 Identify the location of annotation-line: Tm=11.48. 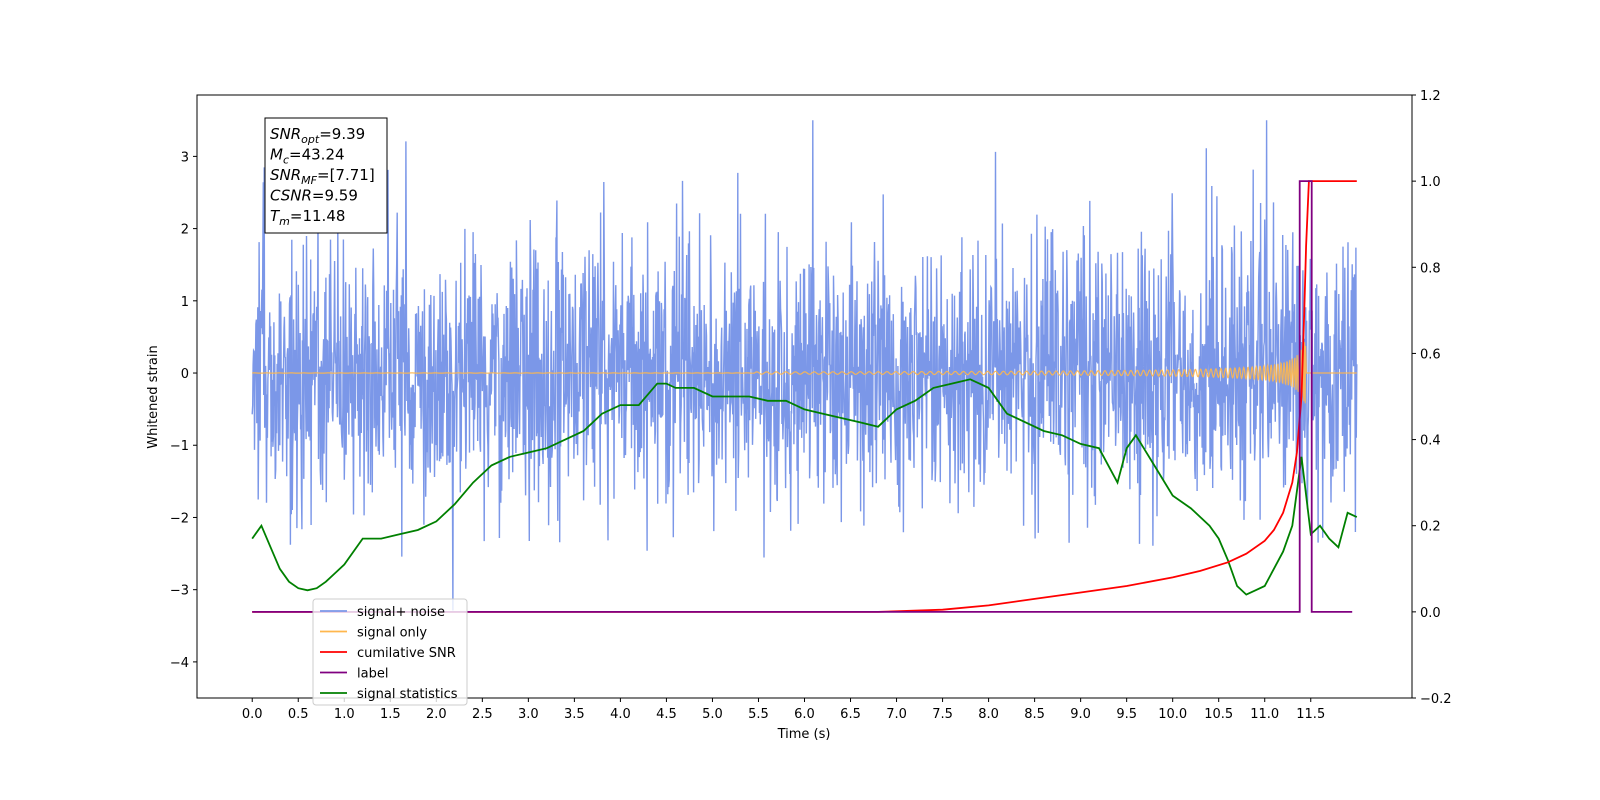
(307, 217).